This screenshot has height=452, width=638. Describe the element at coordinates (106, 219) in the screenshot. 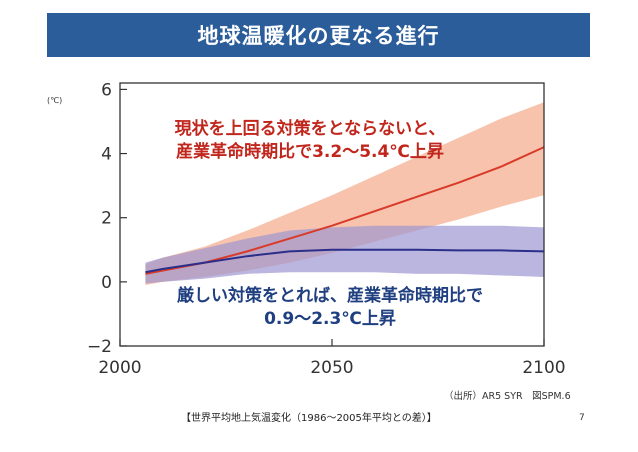

I see `y-tick-label: 2` at that location.